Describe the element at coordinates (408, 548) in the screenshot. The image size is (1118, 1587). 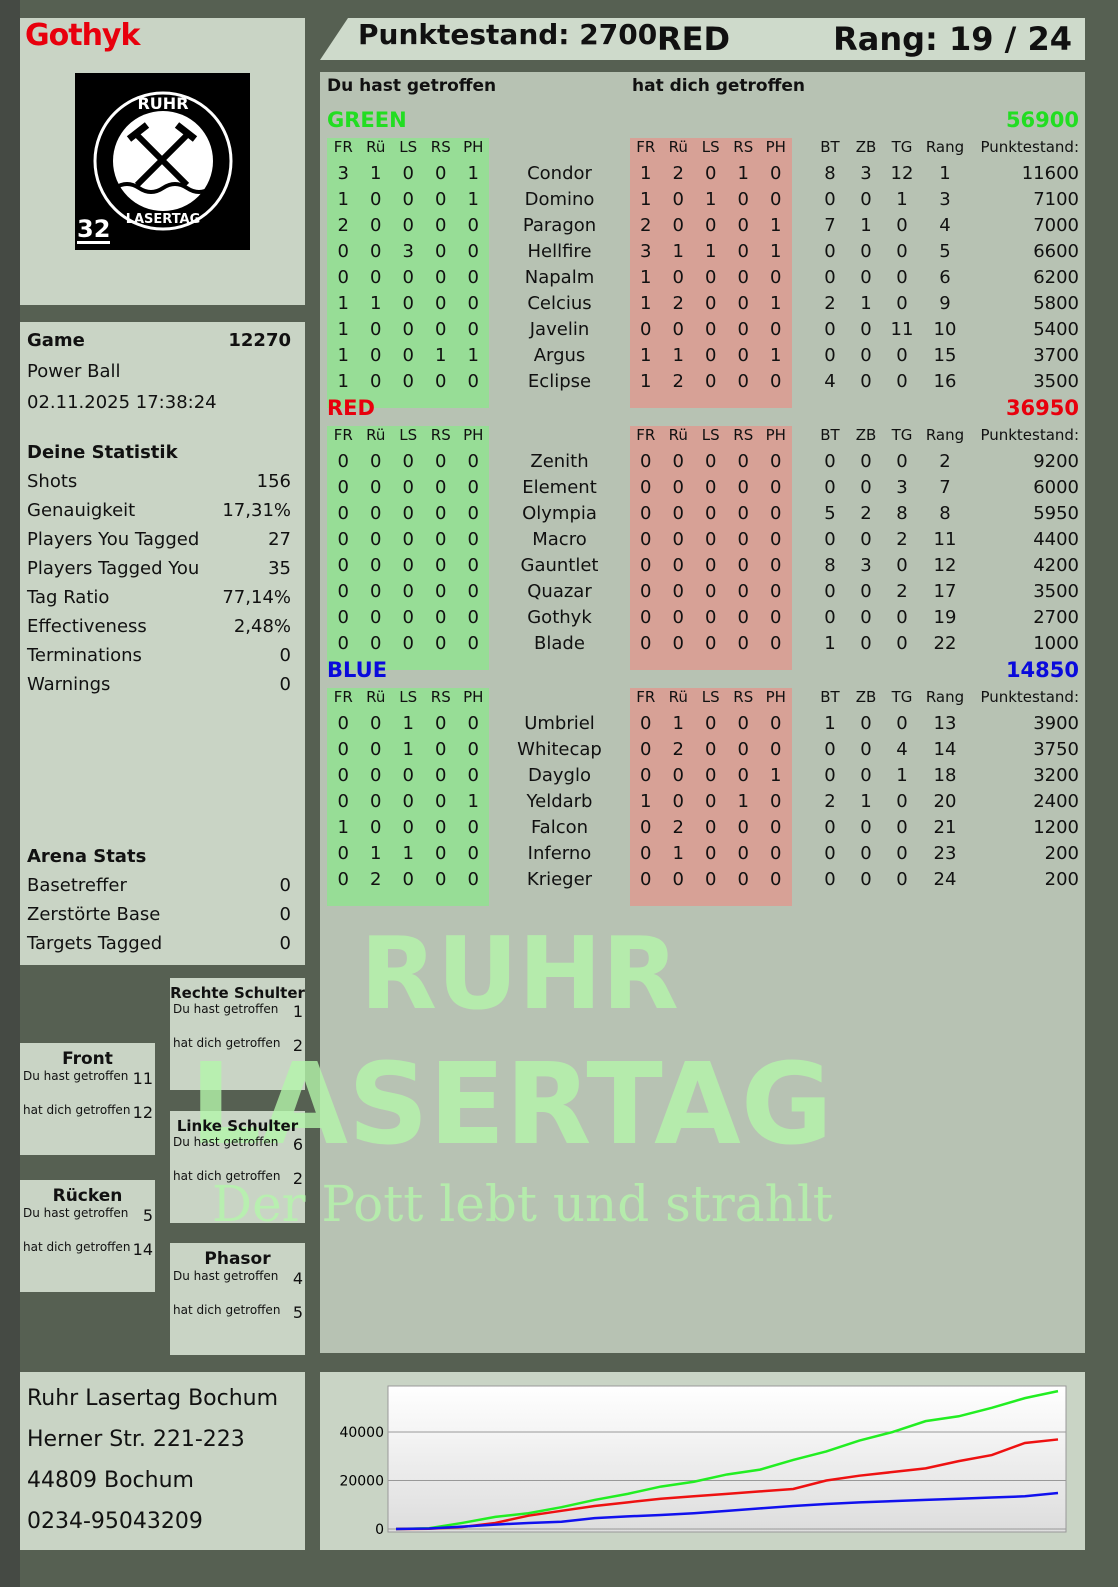
I see `you-hit-highlight` at that location.